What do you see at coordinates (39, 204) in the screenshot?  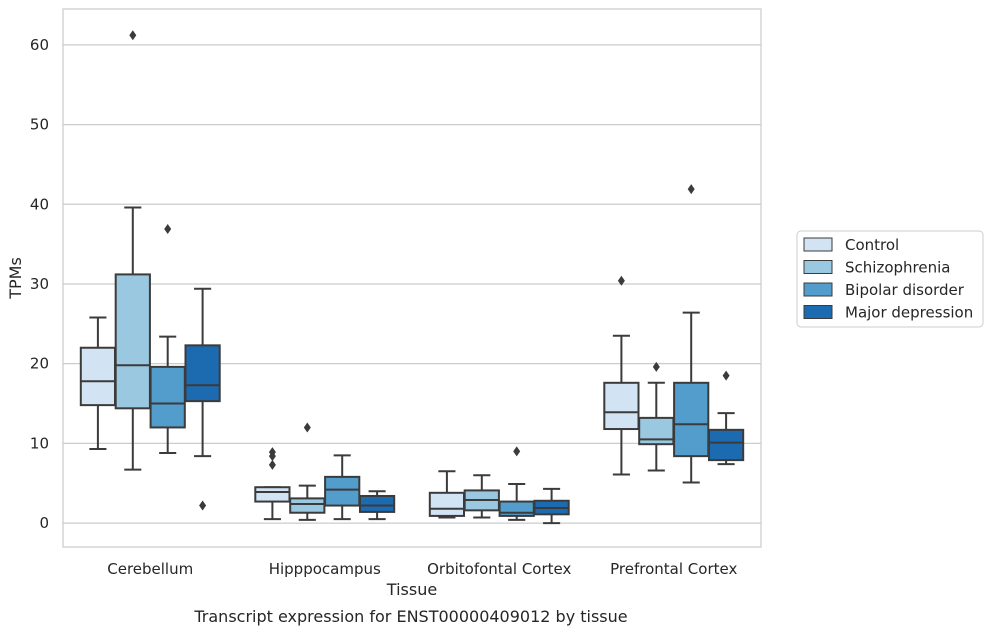 I see `y-tick-label: 40` at bounding box center [39, 204].